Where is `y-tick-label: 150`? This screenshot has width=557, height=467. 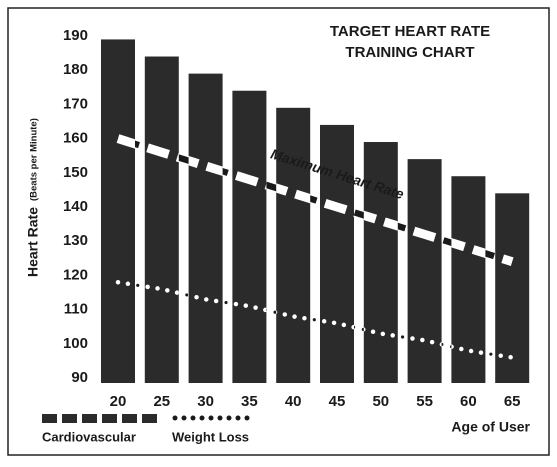 y-tick-label: 150 is located at coordinates (75, 172).